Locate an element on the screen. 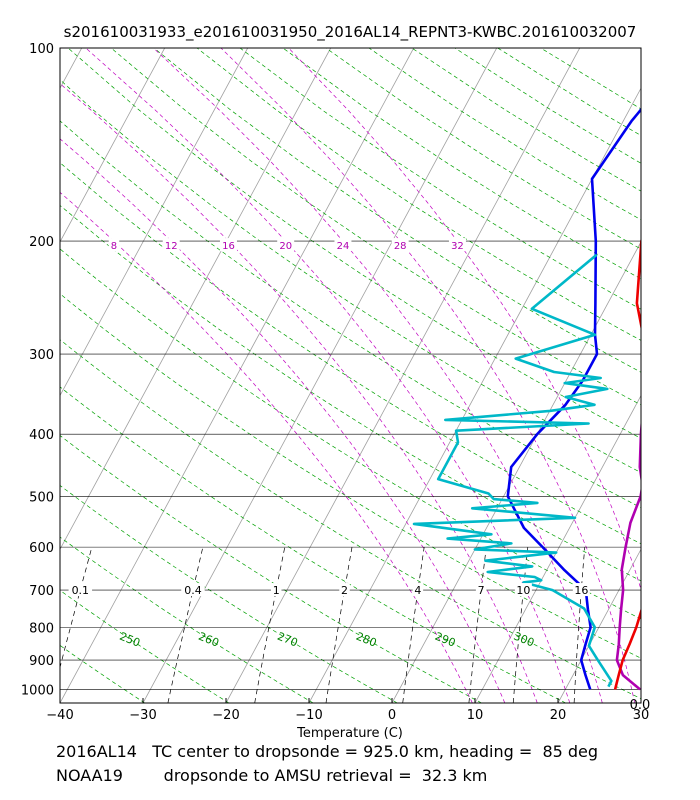 This screenshot has height=800, width=700. mixing-ratio-label: 0.1 is located at coordinates (81, 590).